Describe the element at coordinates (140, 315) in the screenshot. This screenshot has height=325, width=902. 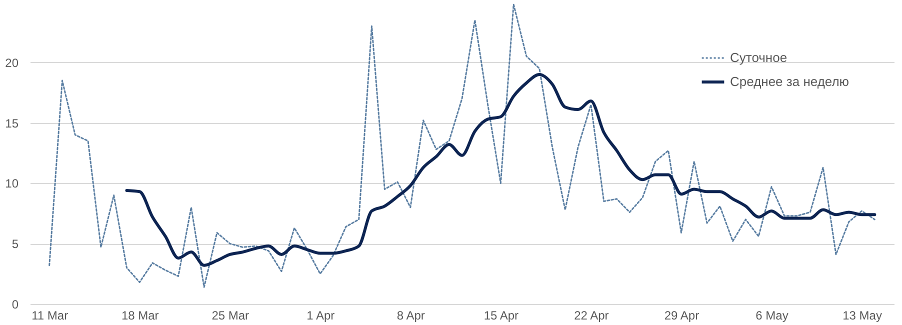
I see `x-tick-label: 18 Mar` at that location.